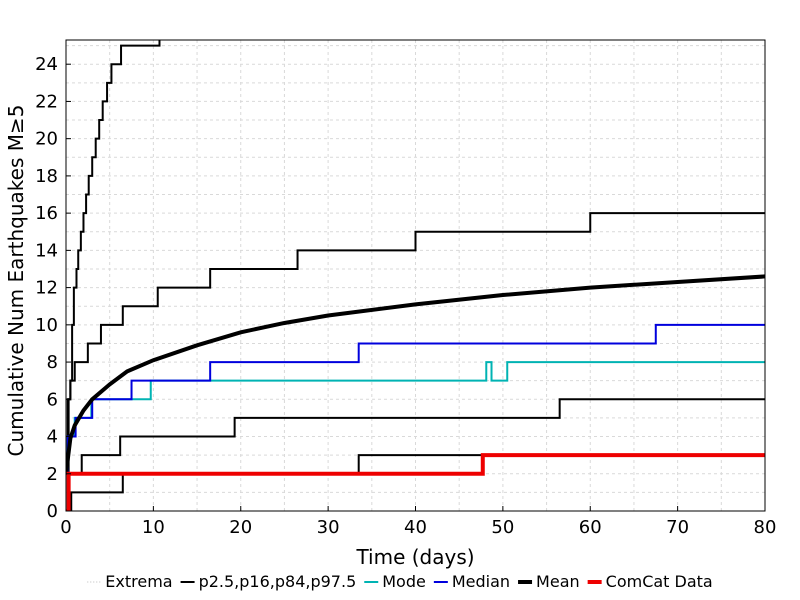 This screenshot has height=600, width=800. I want to click on y-axis-title: Cumulative Num Earthquakes M≥5, so click(16, 281).